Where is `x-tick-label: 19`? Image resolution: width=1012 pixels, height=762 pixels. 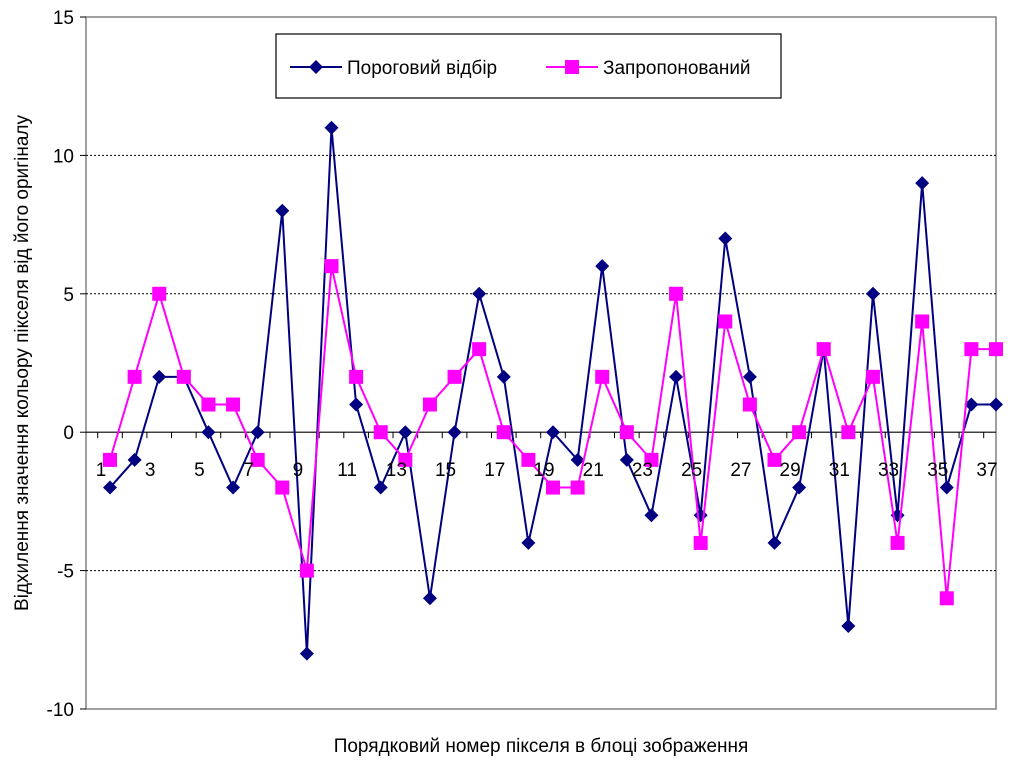 x-tick-label: 19 is located at coordinates (543, 470).